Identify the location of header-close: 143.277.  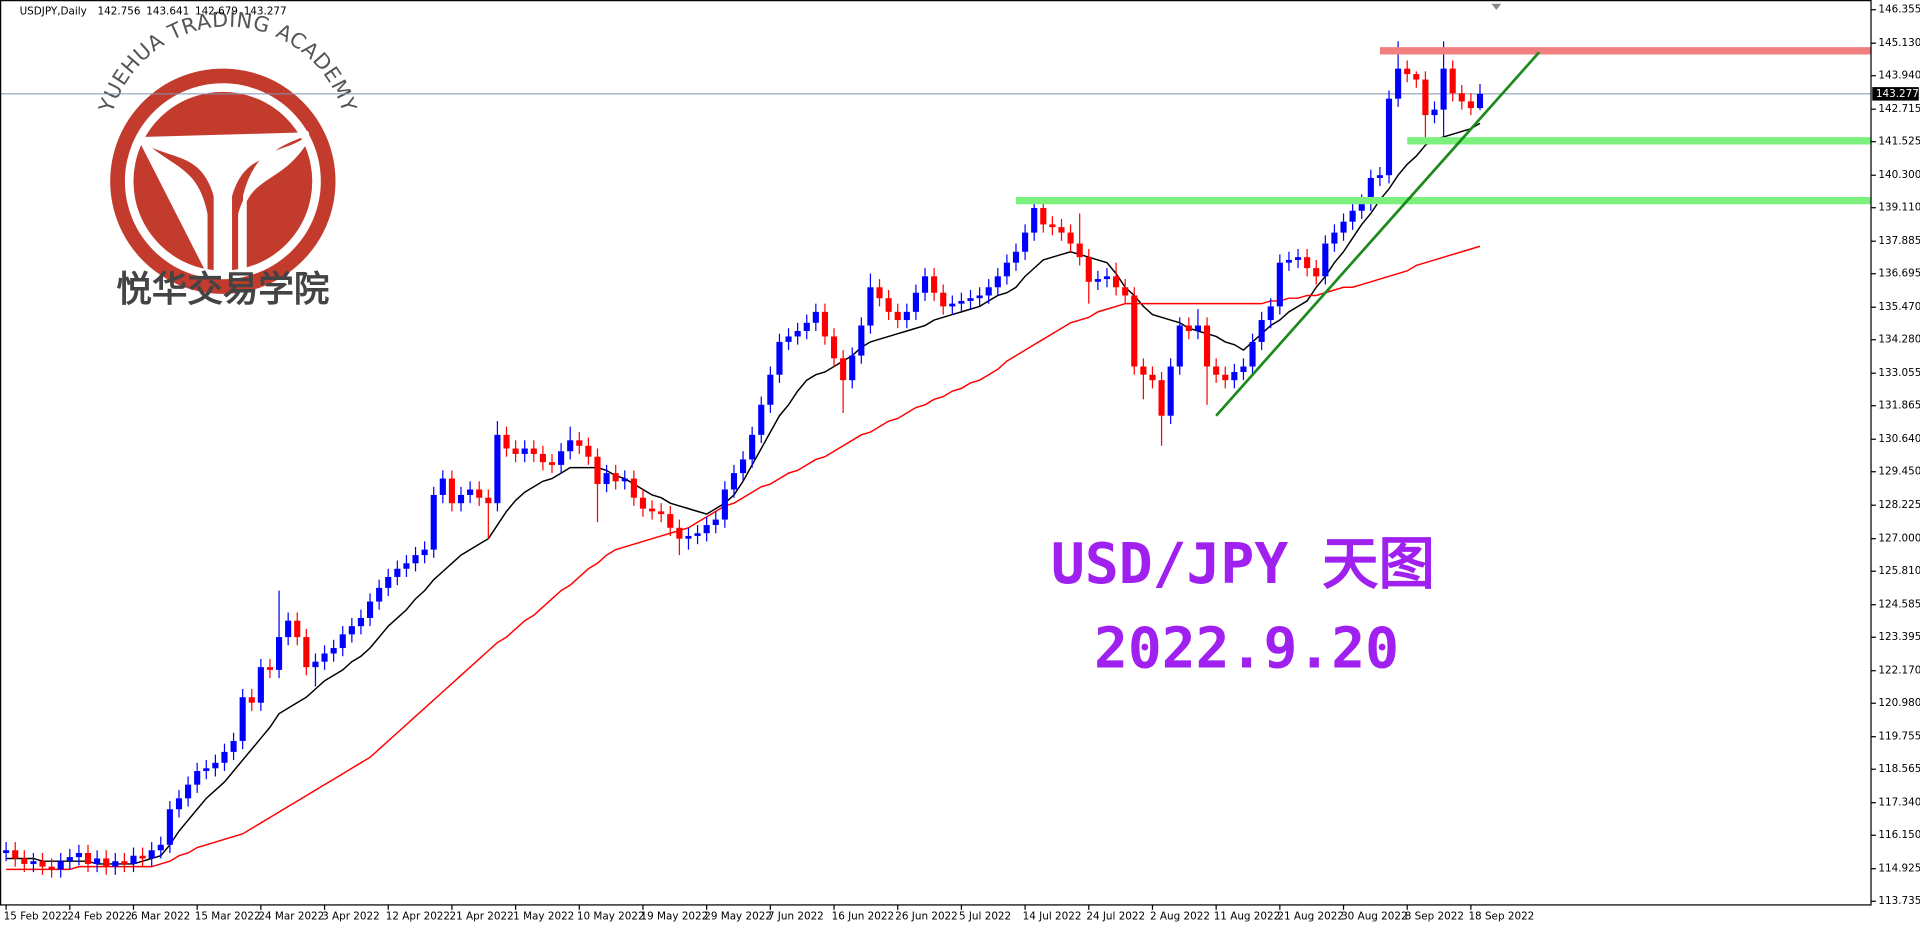
(265, 12).